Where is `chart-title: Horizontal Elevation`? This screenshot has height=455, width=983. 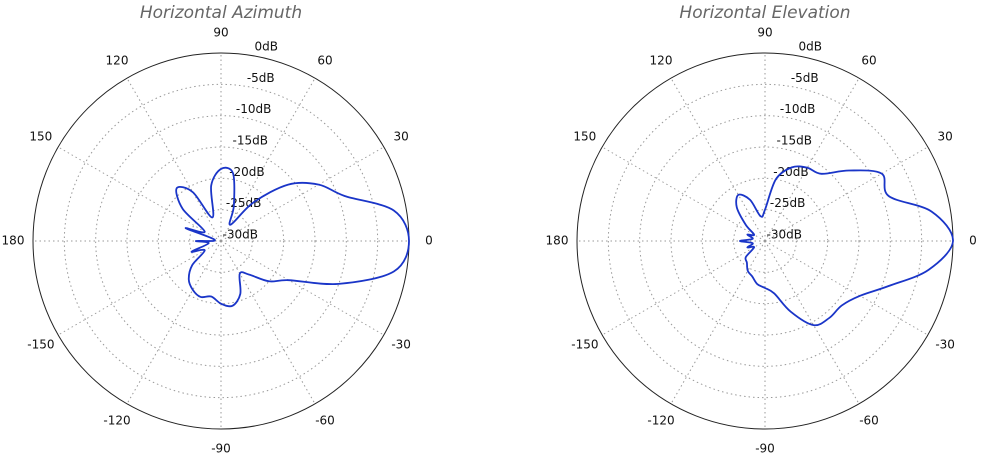 chart-title: Horizontal Elevation is located at coordinates (764, 13).